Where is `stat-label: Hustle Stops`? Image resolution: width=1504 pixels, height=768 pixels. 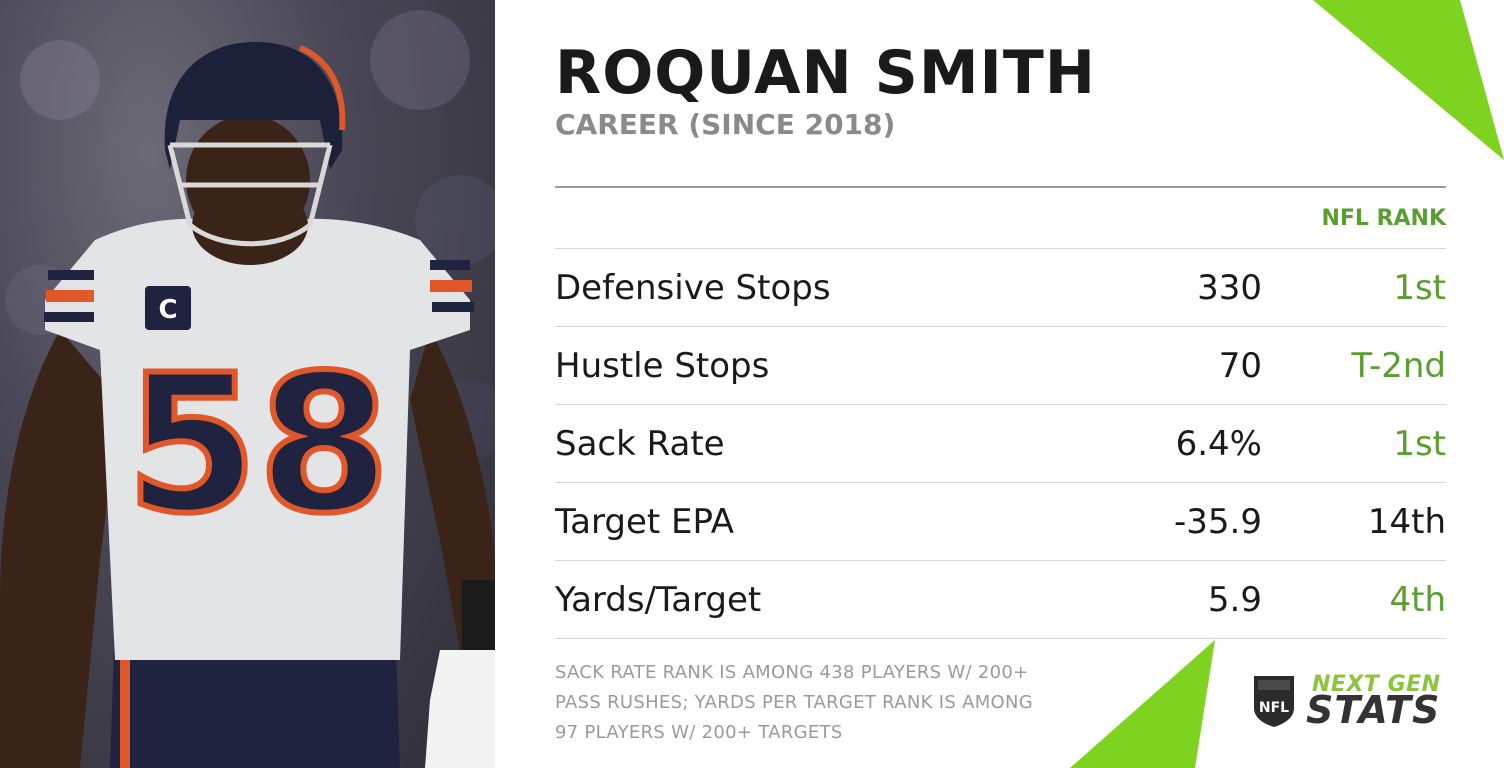
stat-label: Hustle Stops is located at coordinates (662, 366).